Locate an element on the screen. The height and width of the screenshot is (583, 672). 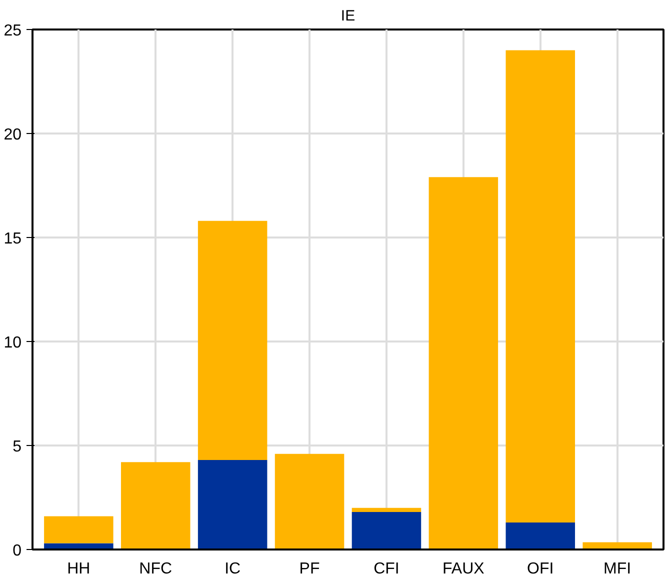
y-tick-label: 15 is located at coordinates (13, 239).